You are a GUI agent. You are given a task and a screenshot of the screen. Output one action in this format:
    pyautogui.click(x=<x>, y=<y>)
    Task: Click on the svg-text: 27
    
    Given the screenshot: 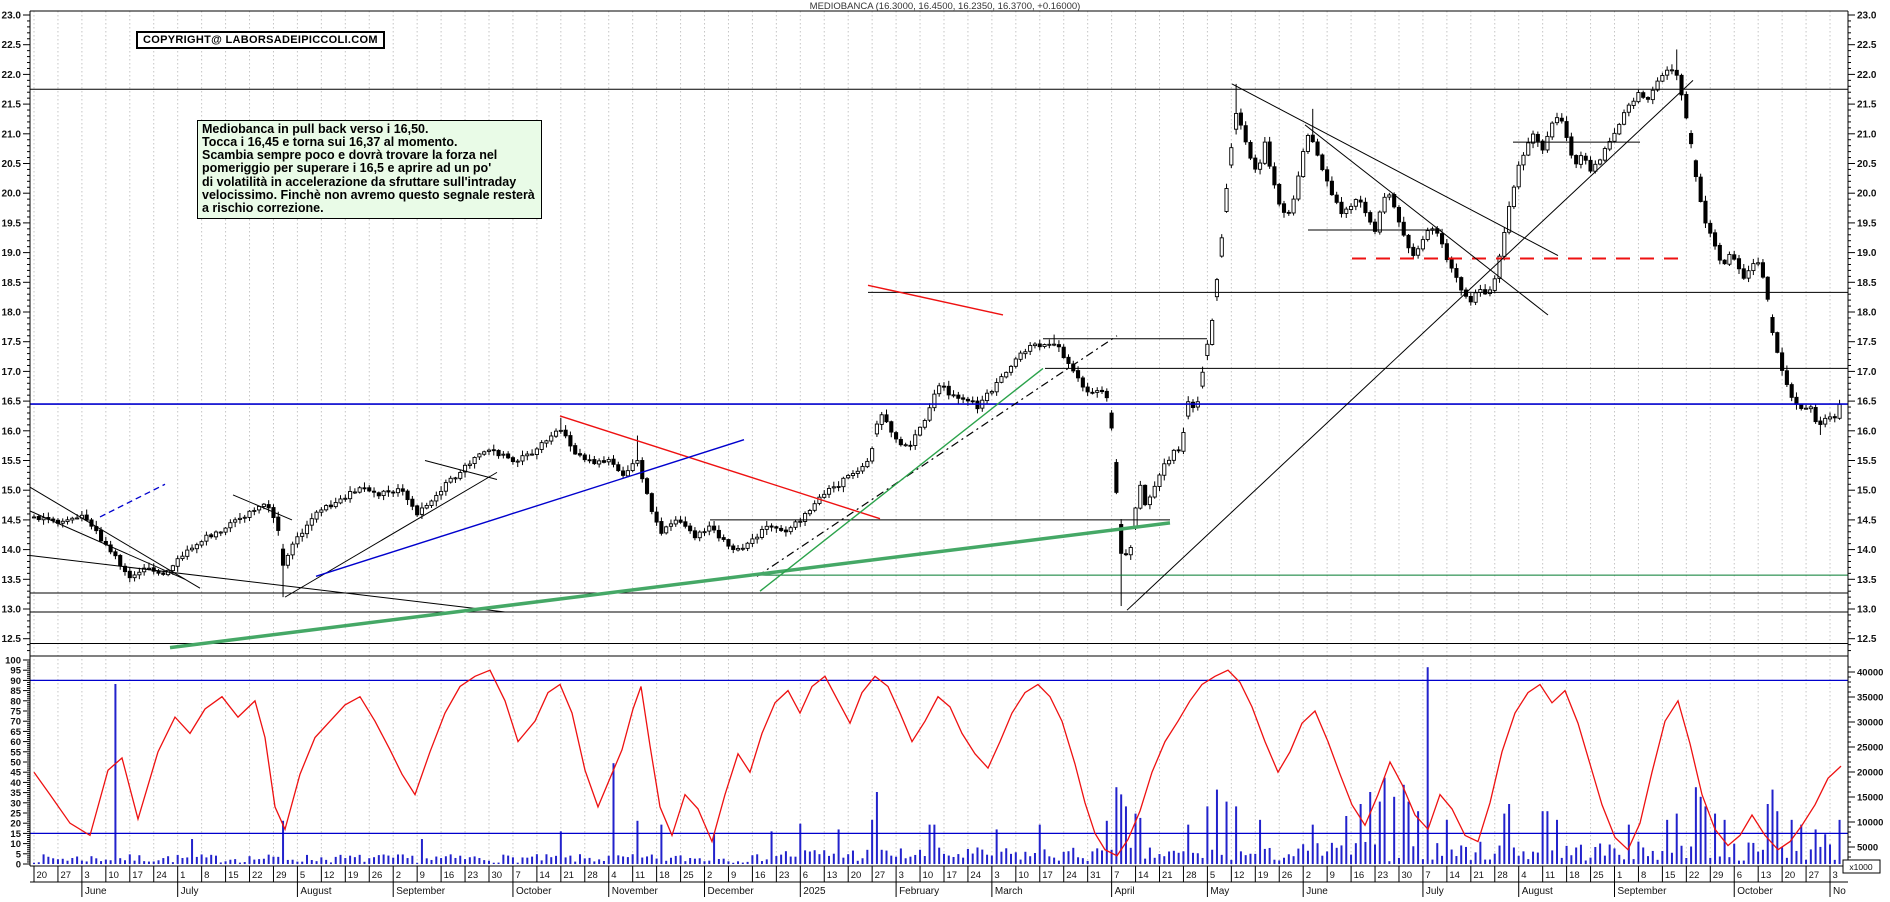 What is the action you would take?
    pyautogui.click(x=880, y=875)
    